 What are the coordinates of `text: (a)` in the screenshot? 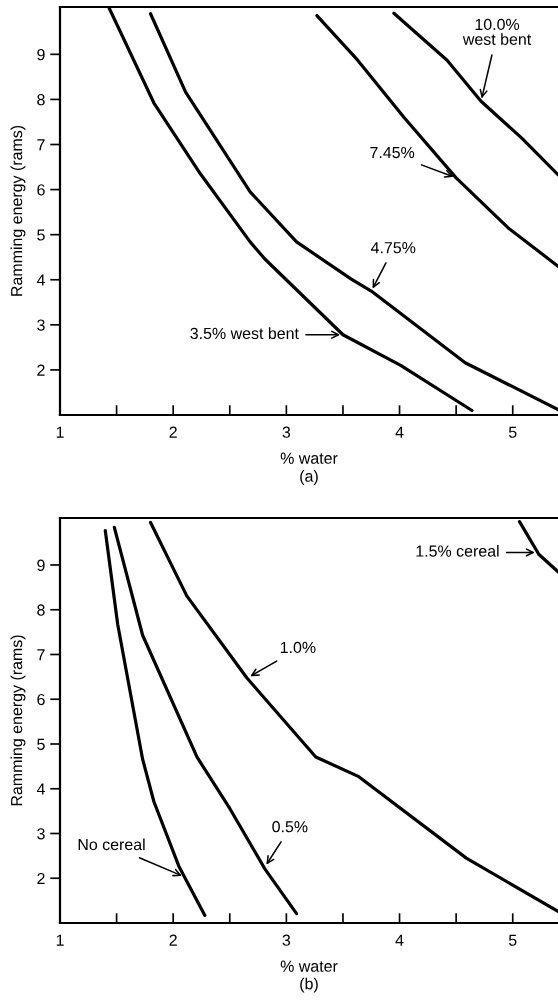 It's located at (309, 477).